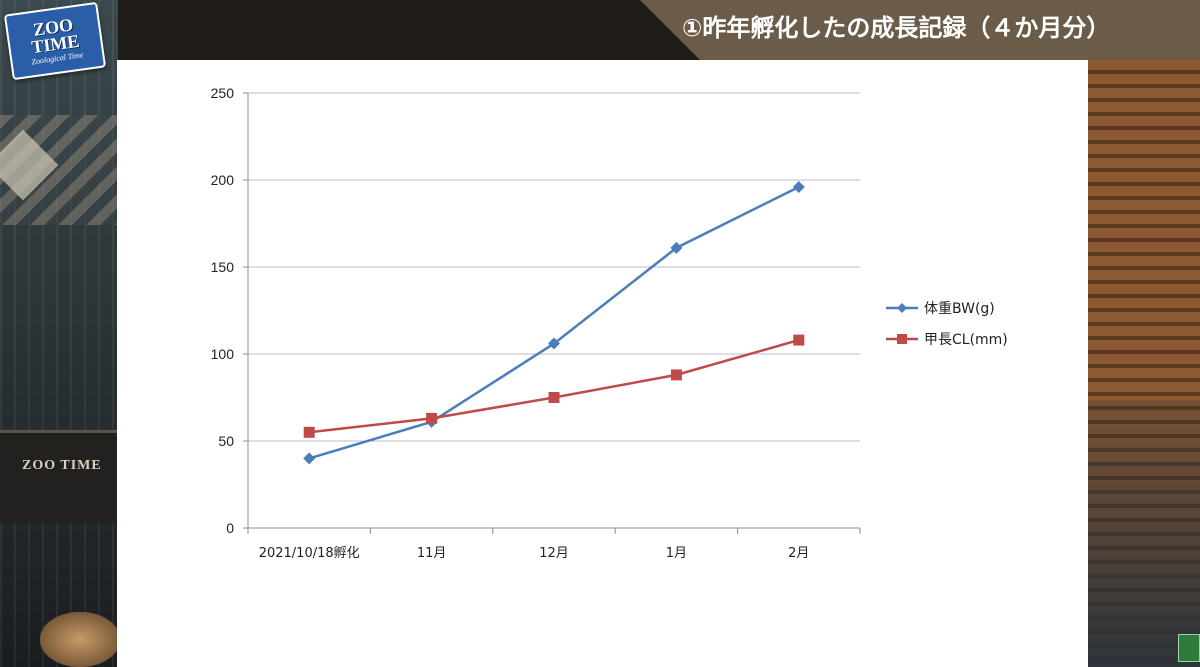  I want to click on x-tick-label-3: 1月, so click(676, 553).